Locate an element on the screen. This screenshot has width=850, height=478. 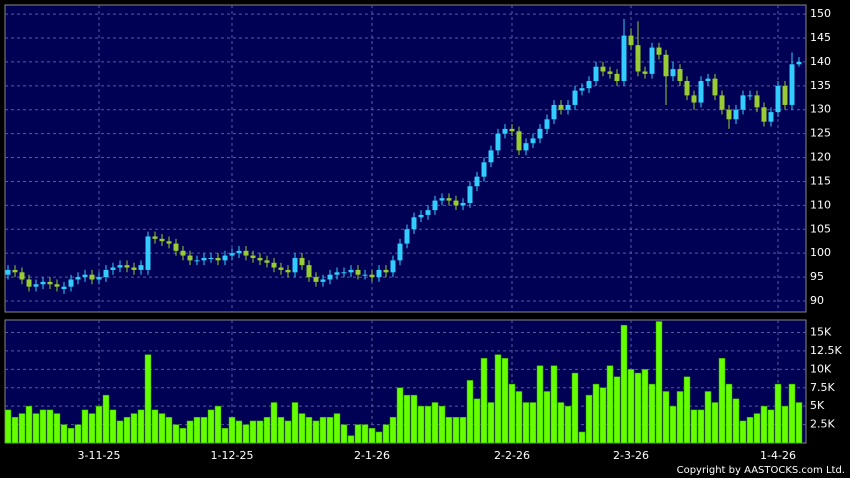
y-tick-label: 2.5K is located at coordinates (822, 424).